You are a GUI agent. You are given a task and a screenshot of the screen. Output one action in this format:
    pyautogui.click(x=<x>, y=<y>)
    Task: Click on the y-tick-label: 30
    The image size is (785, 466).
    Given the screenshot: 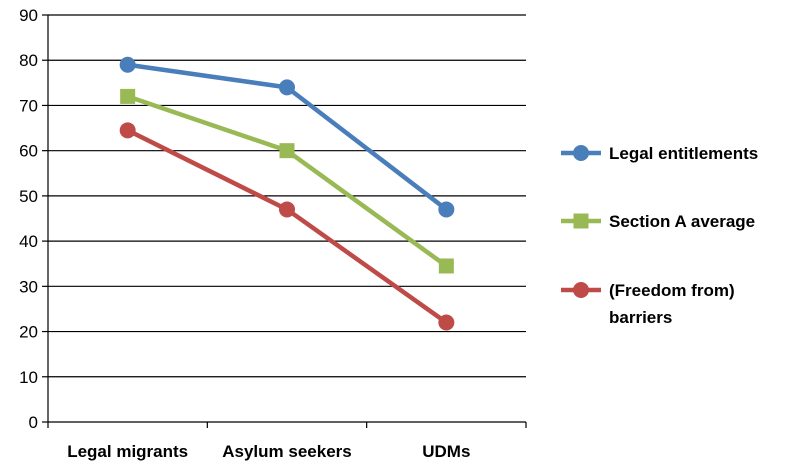 What is the action you would take?
    pyautogui.click(x=28, y=286)
    